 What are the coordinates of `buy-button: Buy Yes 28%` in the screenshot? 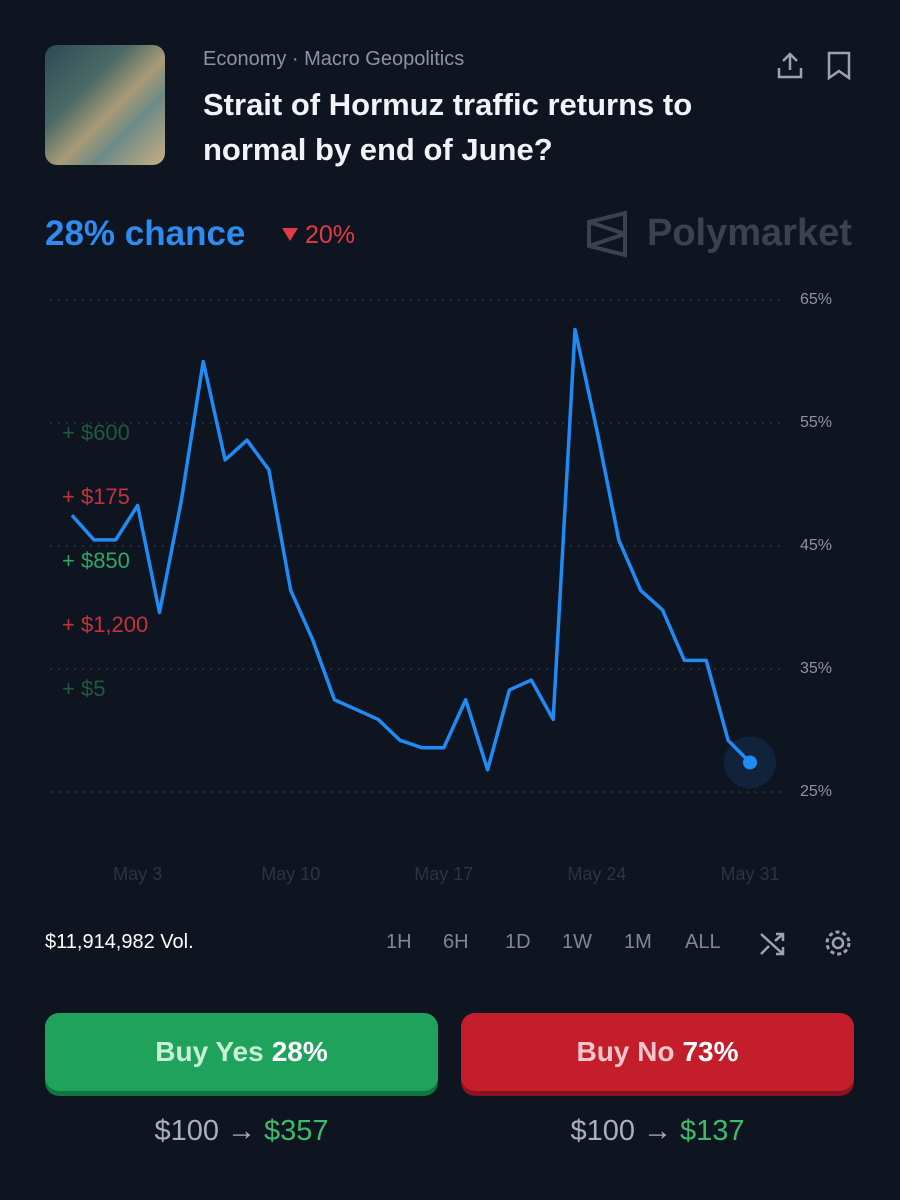 It's located at (241, 1052).